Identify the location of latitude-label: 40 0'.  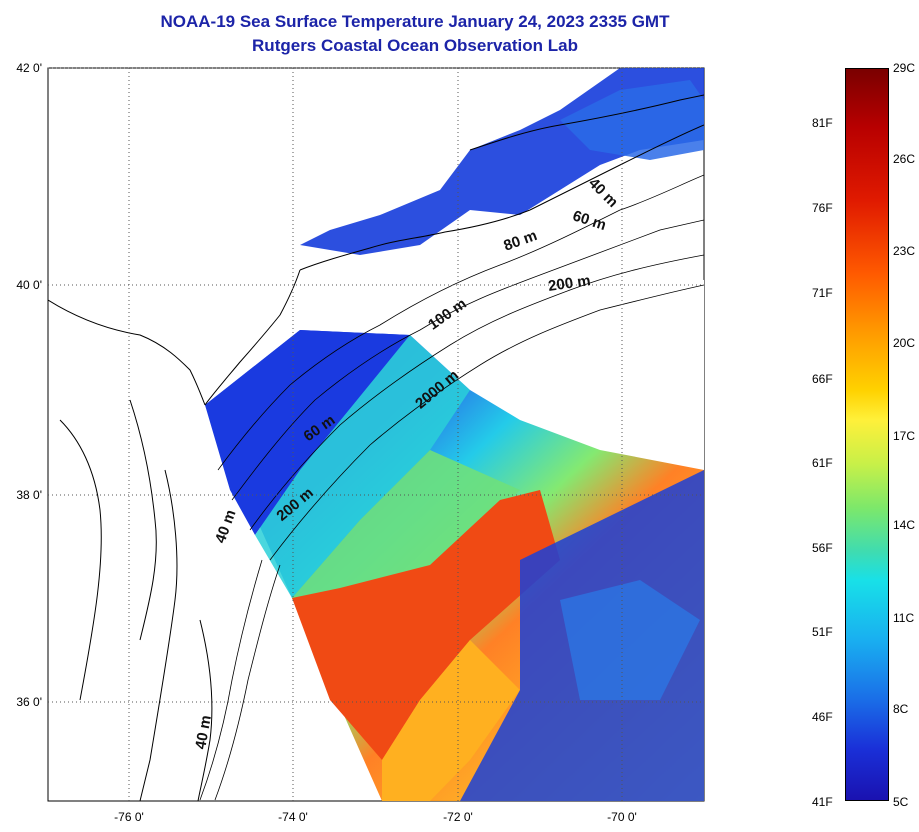
(29, 285).